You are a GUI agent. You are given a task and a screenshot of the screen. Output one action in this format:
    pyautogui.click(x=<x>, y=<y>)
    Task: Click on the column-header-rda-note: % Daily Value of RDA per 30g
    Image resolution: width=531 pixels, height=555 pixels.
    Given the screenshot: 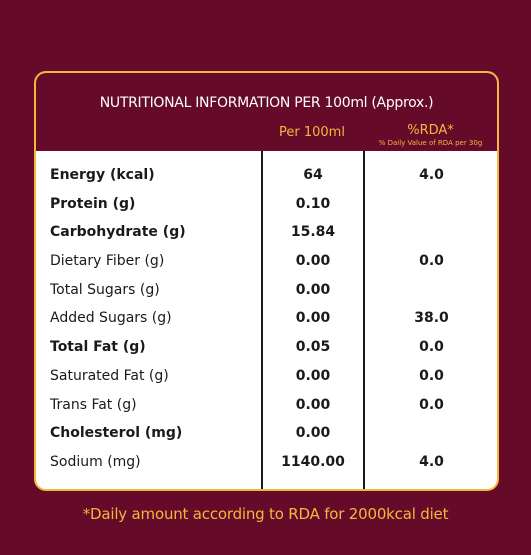 What is the action you would take?
    pyautogui.click(x=430, y=143)
    